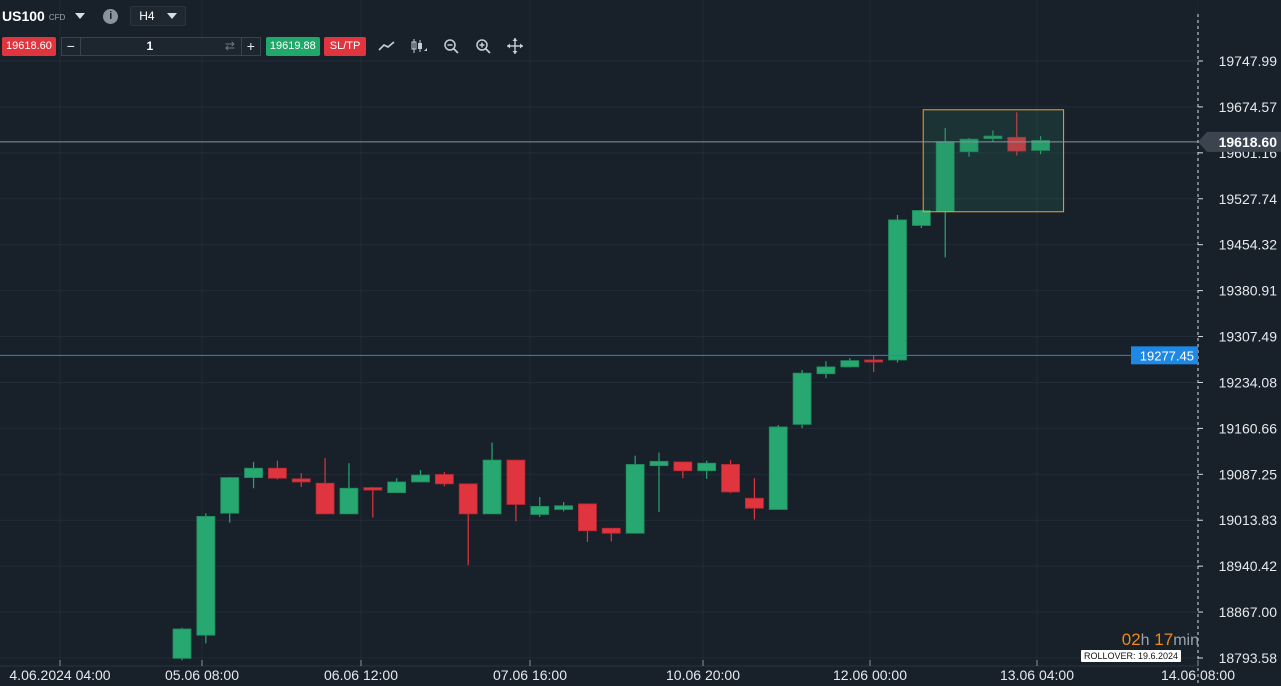 Image resolution: width=1281 pixels, height=686 pixels. What do you see at coordinates (23, 16) in the screenshot?
I see `instrument-symbol: US100` at bounding box center [23, 16].